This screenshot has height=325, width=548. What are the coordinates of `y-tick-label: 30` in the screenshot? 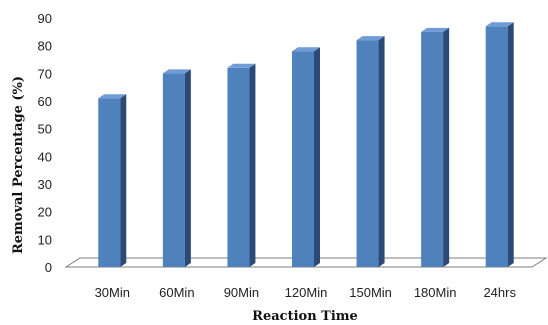 It's located at (45, 184).